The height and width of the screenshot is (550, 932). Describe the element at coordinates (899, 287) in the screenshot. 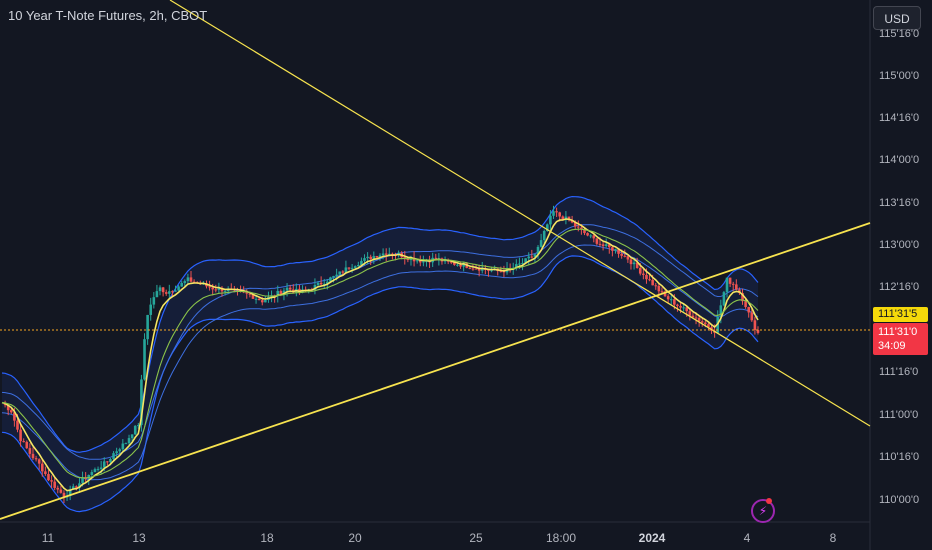

I see `y-tick-label: 112'16'0` at that location.